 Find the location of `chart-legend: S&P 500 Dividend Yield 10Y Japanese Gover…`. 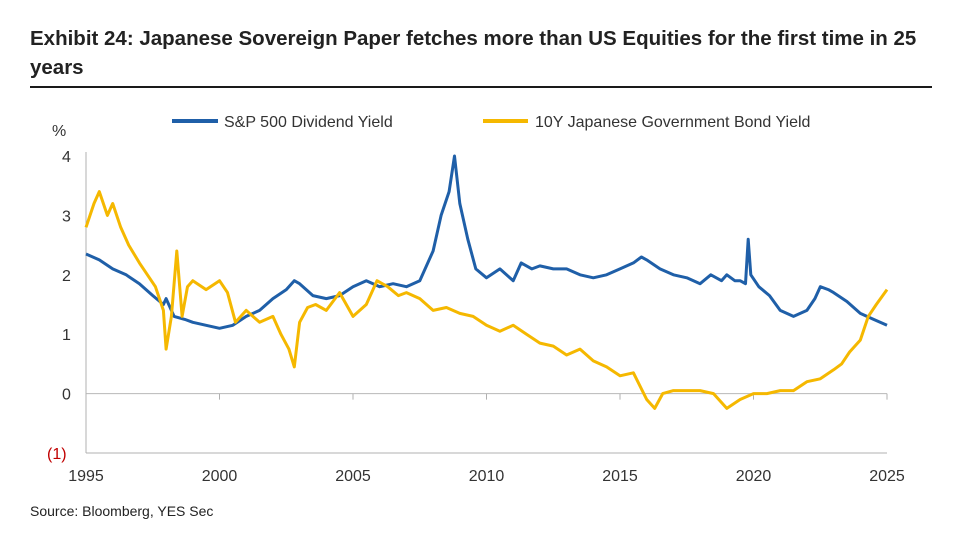

chart-legend: S&P 500 Dividend Yield 10Y Japanese Gover… is located at coordinates (491, 122).